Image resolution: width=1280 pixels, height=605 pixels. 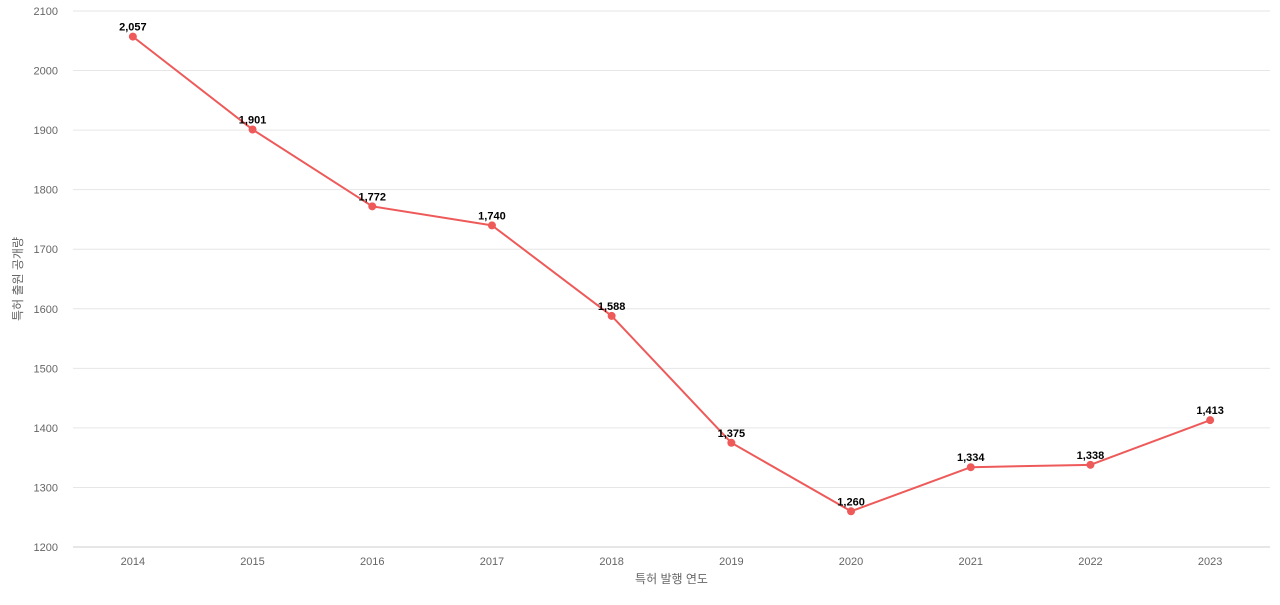 I want to click on x-axis-title: 특허 발행 연도, so click(x=671, y=578).